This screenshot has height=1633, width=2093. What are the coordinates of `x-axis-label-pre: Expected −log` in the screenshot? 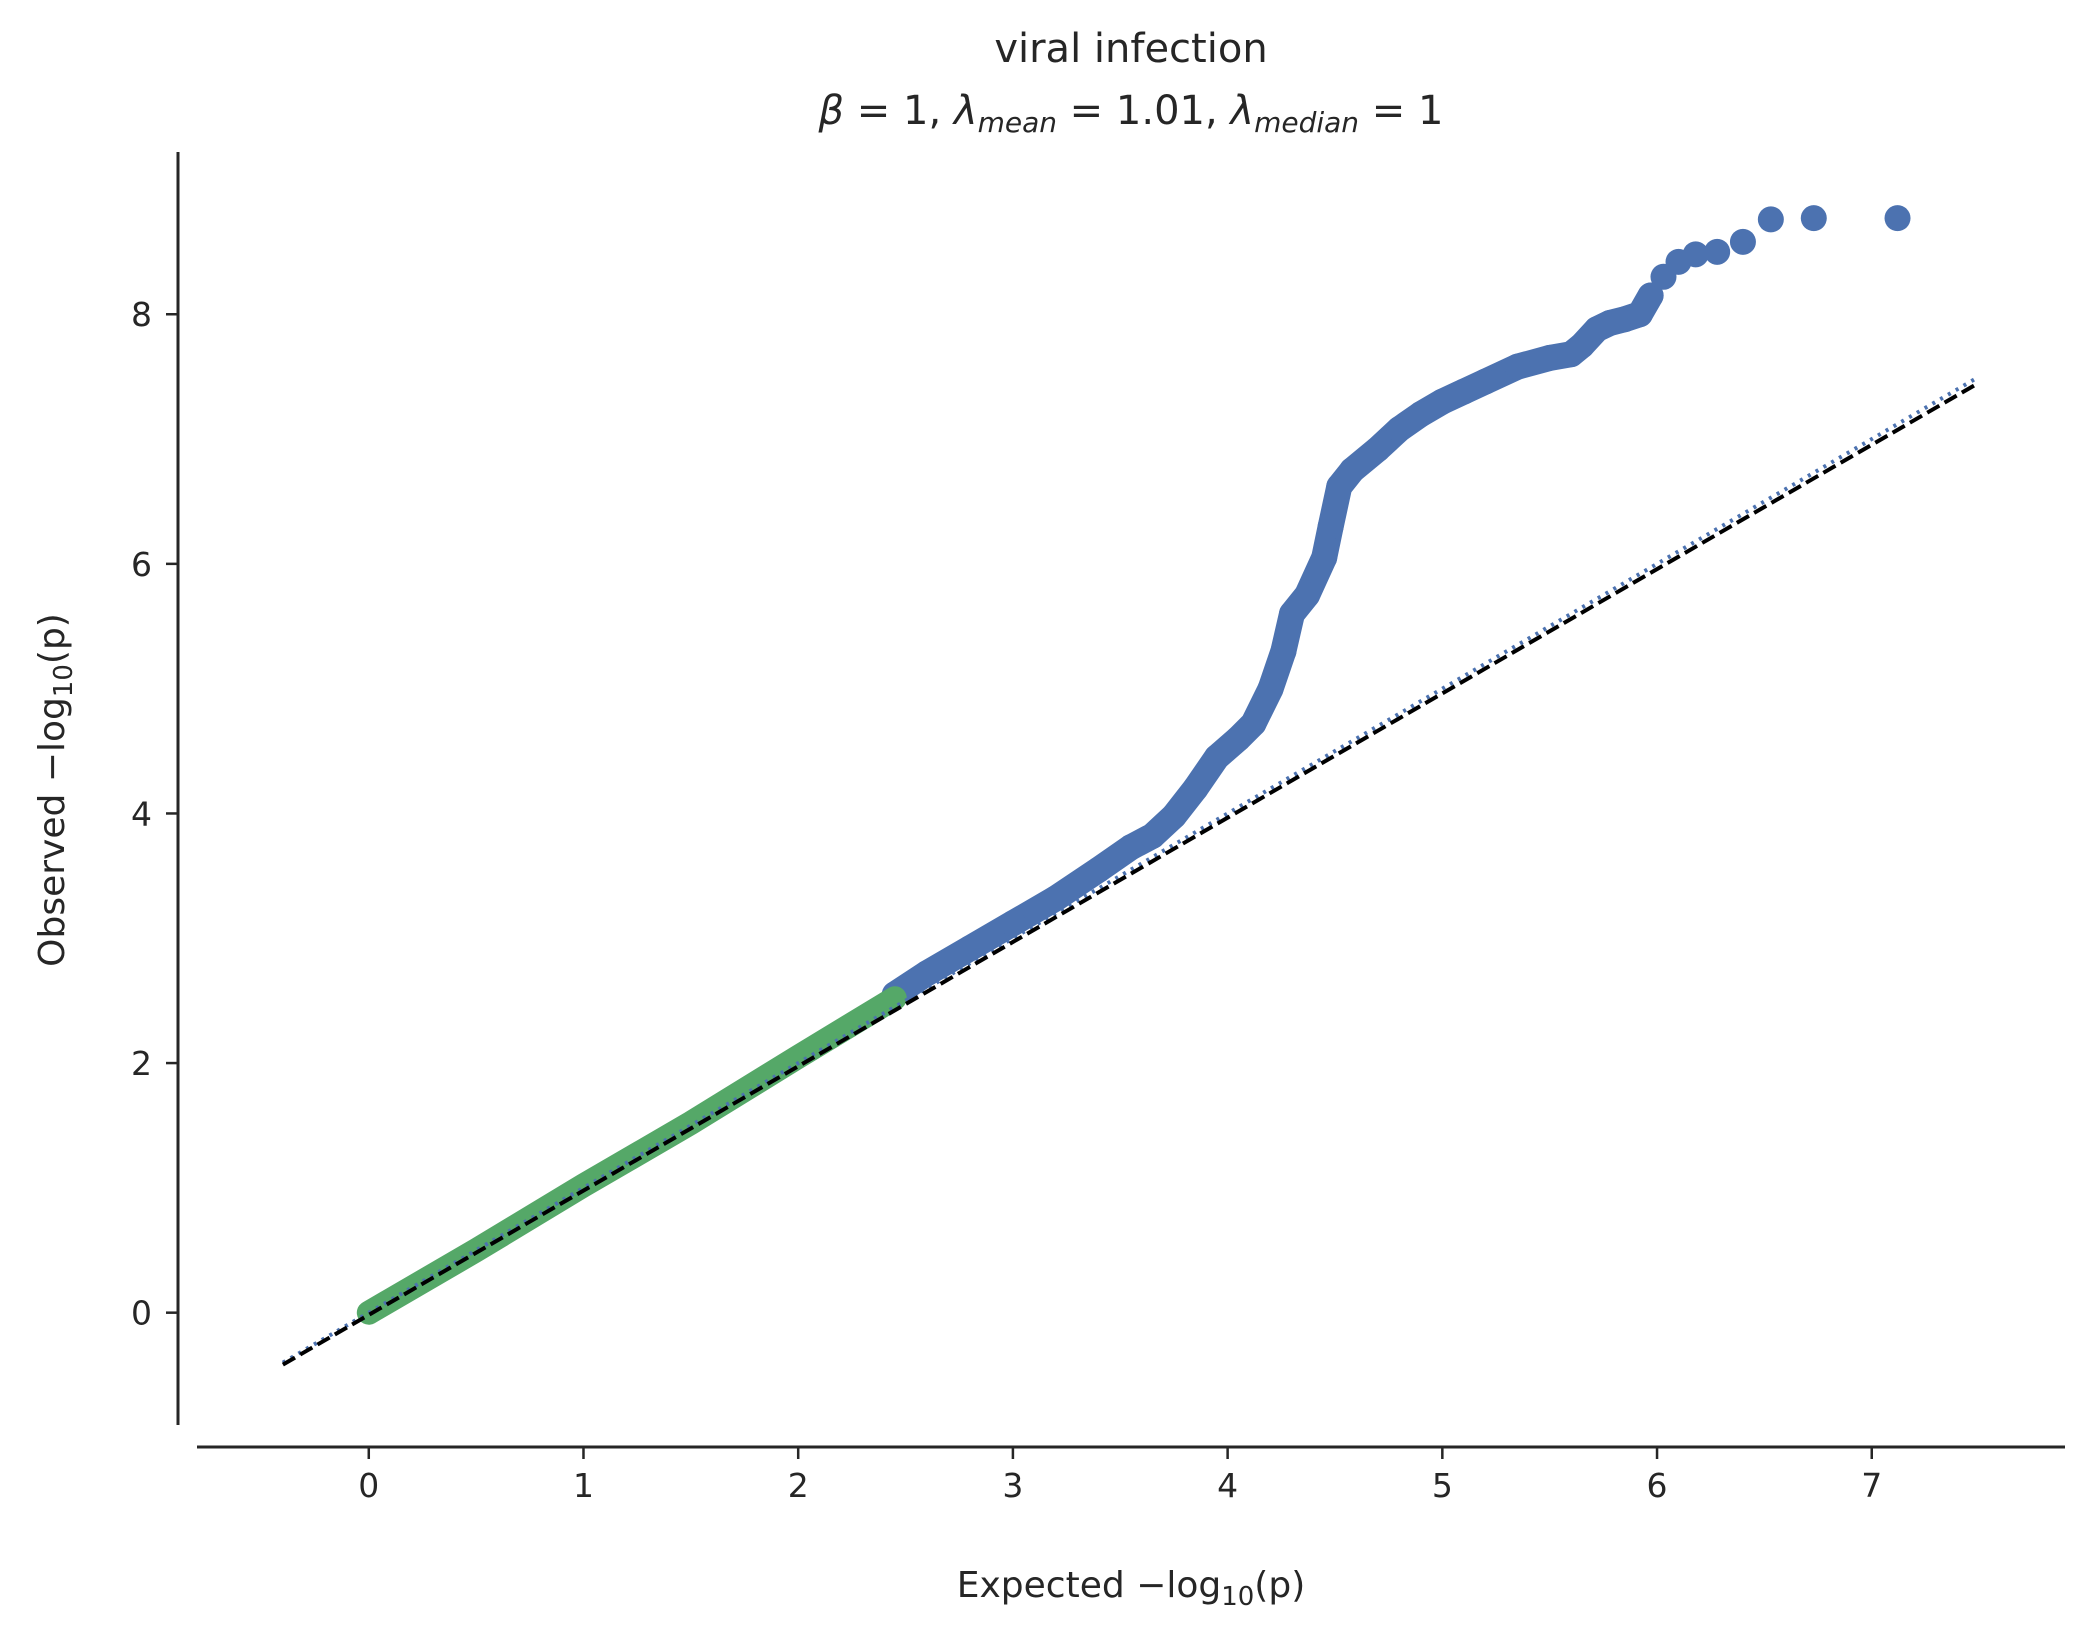 It's located at (1089, 1585).